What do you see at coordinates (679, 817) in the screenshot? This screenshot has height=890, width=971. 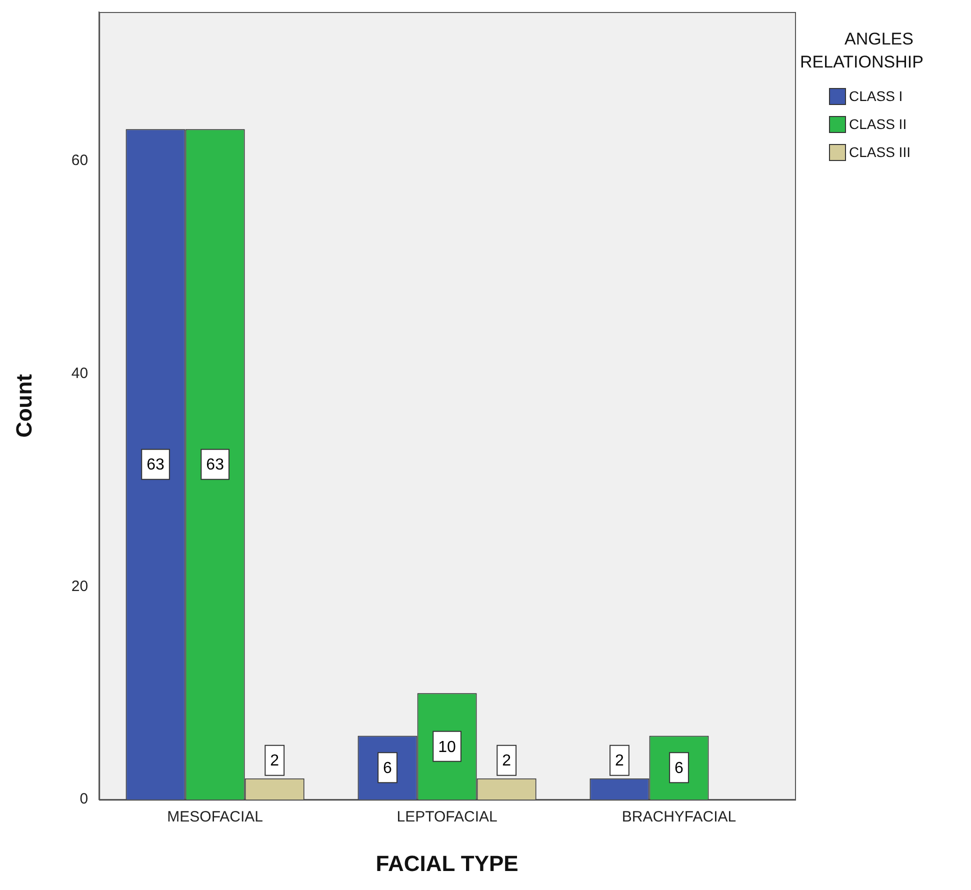 I see `x-tick-label: BRACHYFACIAL` at bounding box center [679, 817].